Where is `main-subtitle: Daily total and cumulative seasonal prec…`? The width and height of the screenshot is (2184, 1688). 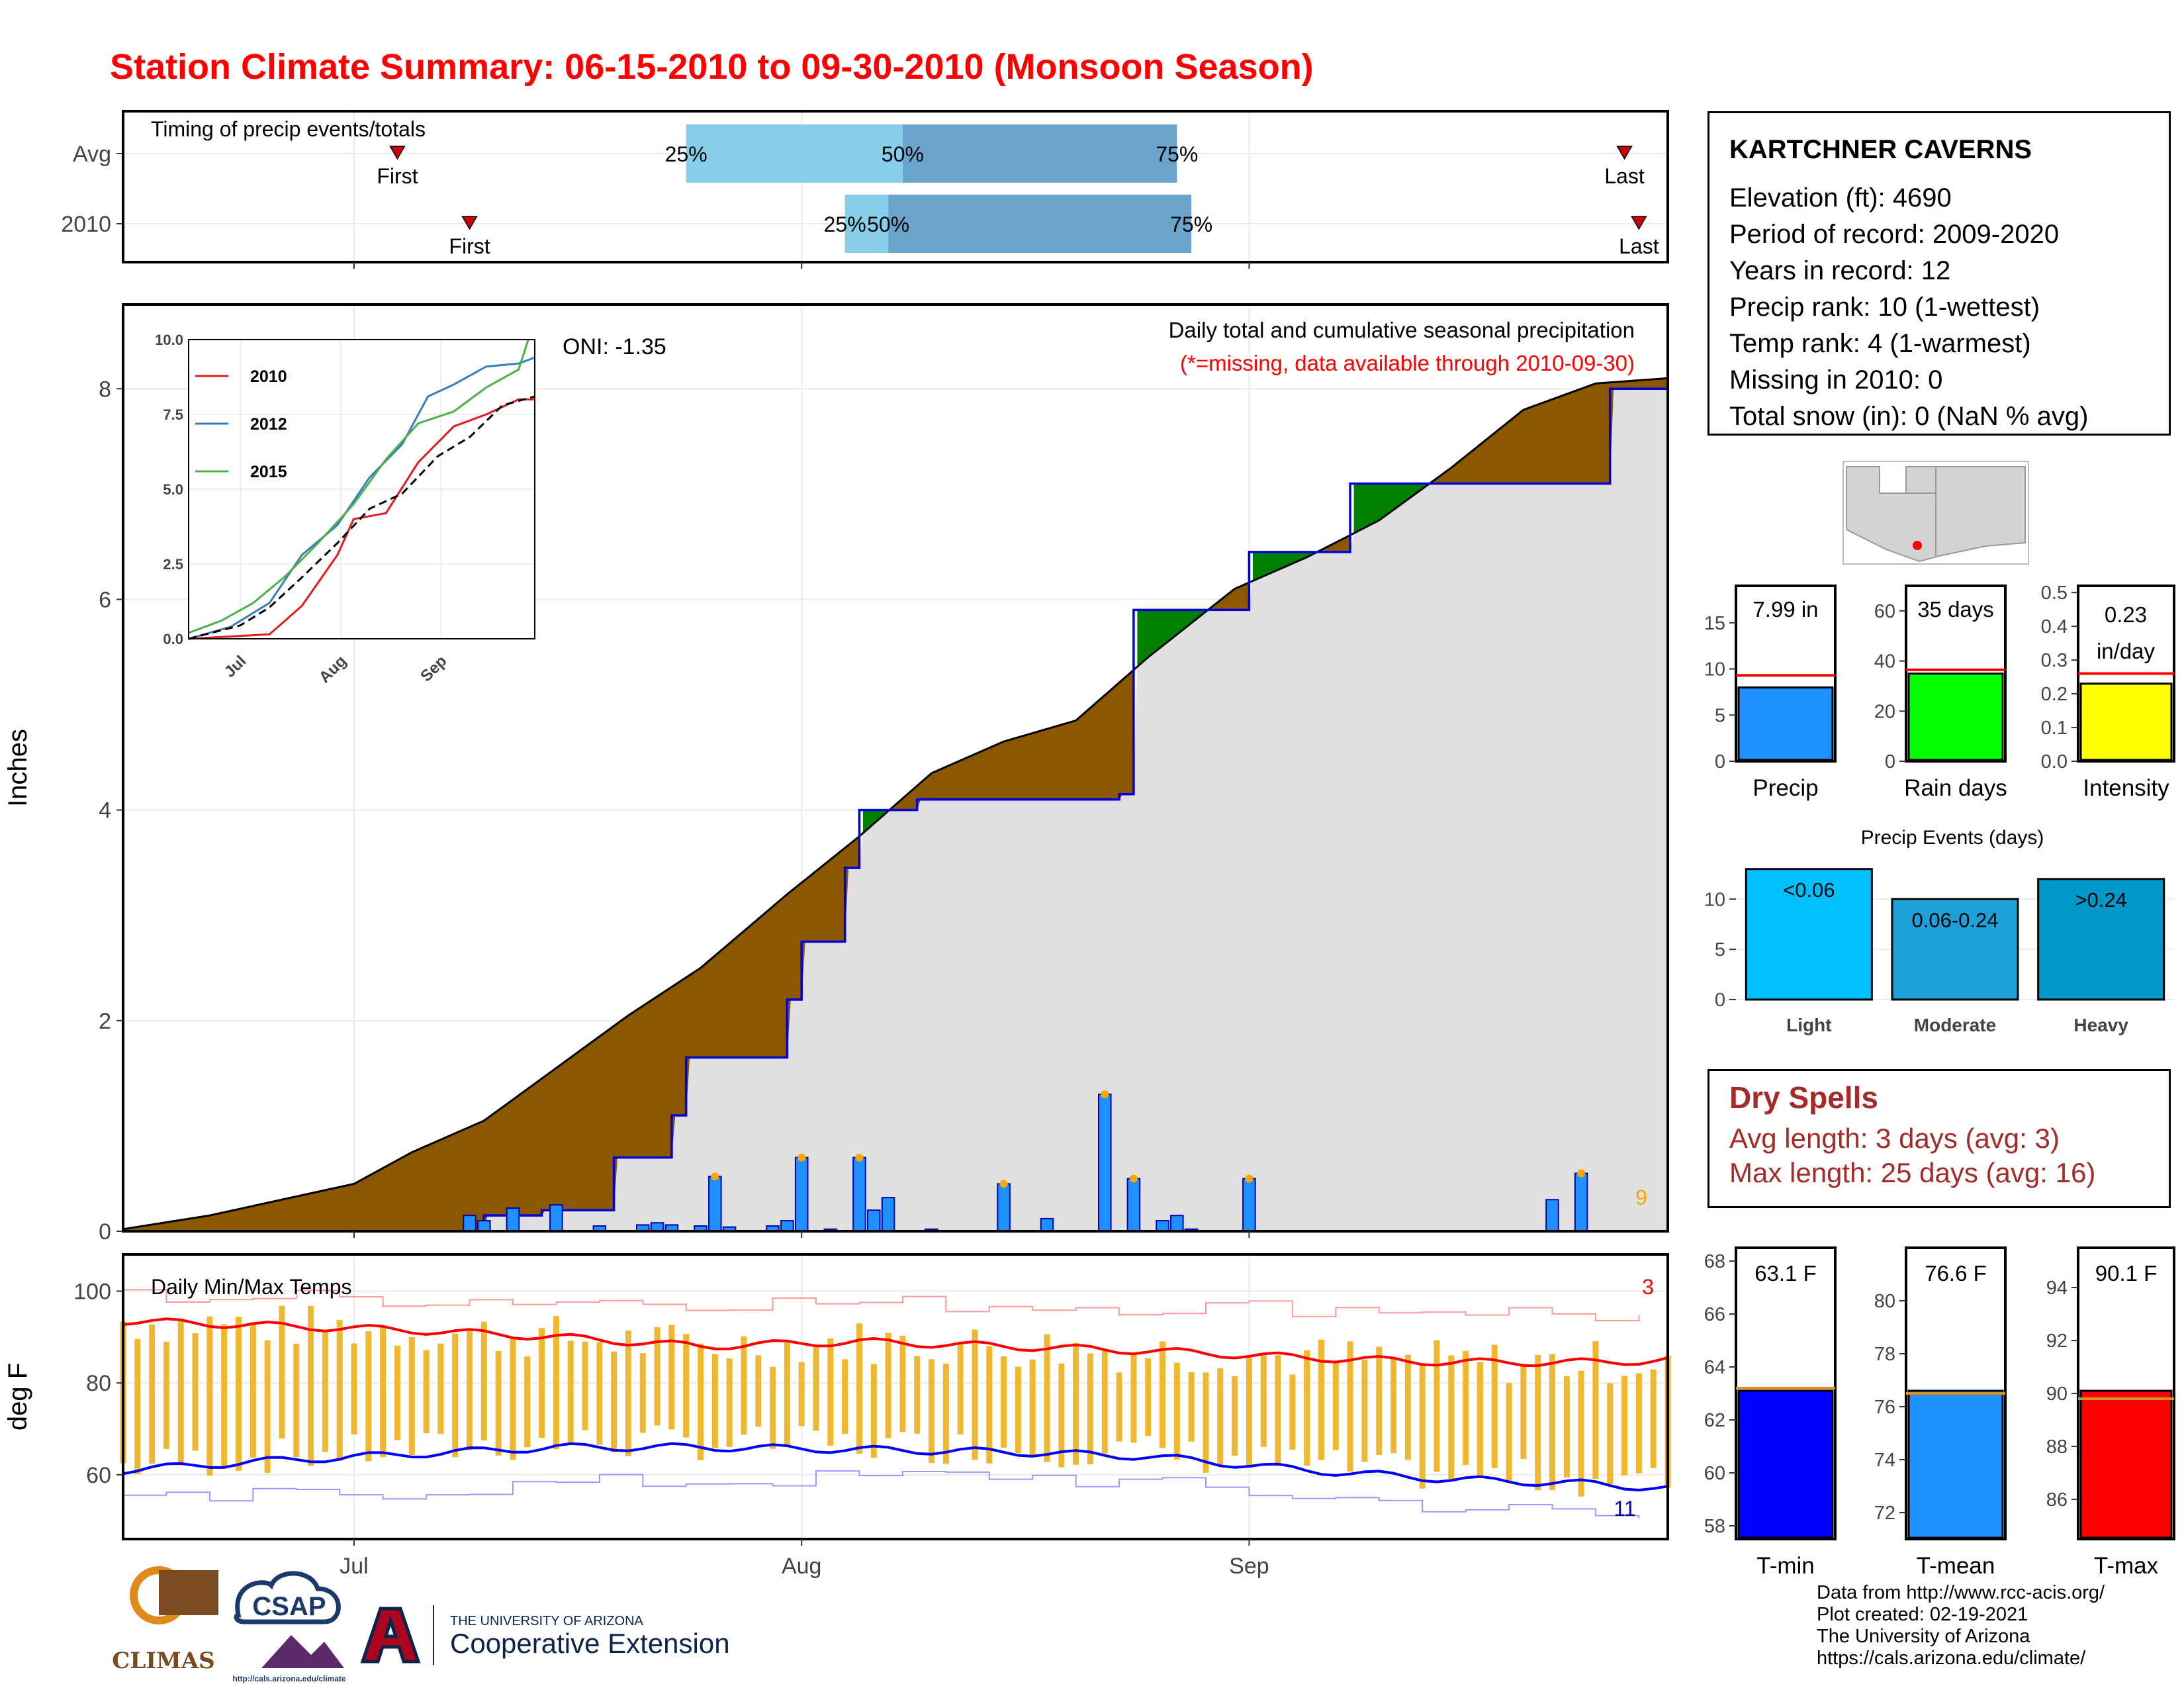
main-subtitle: Daily total and cumulative seasonal prec… is located at coordinates (1402, 330).